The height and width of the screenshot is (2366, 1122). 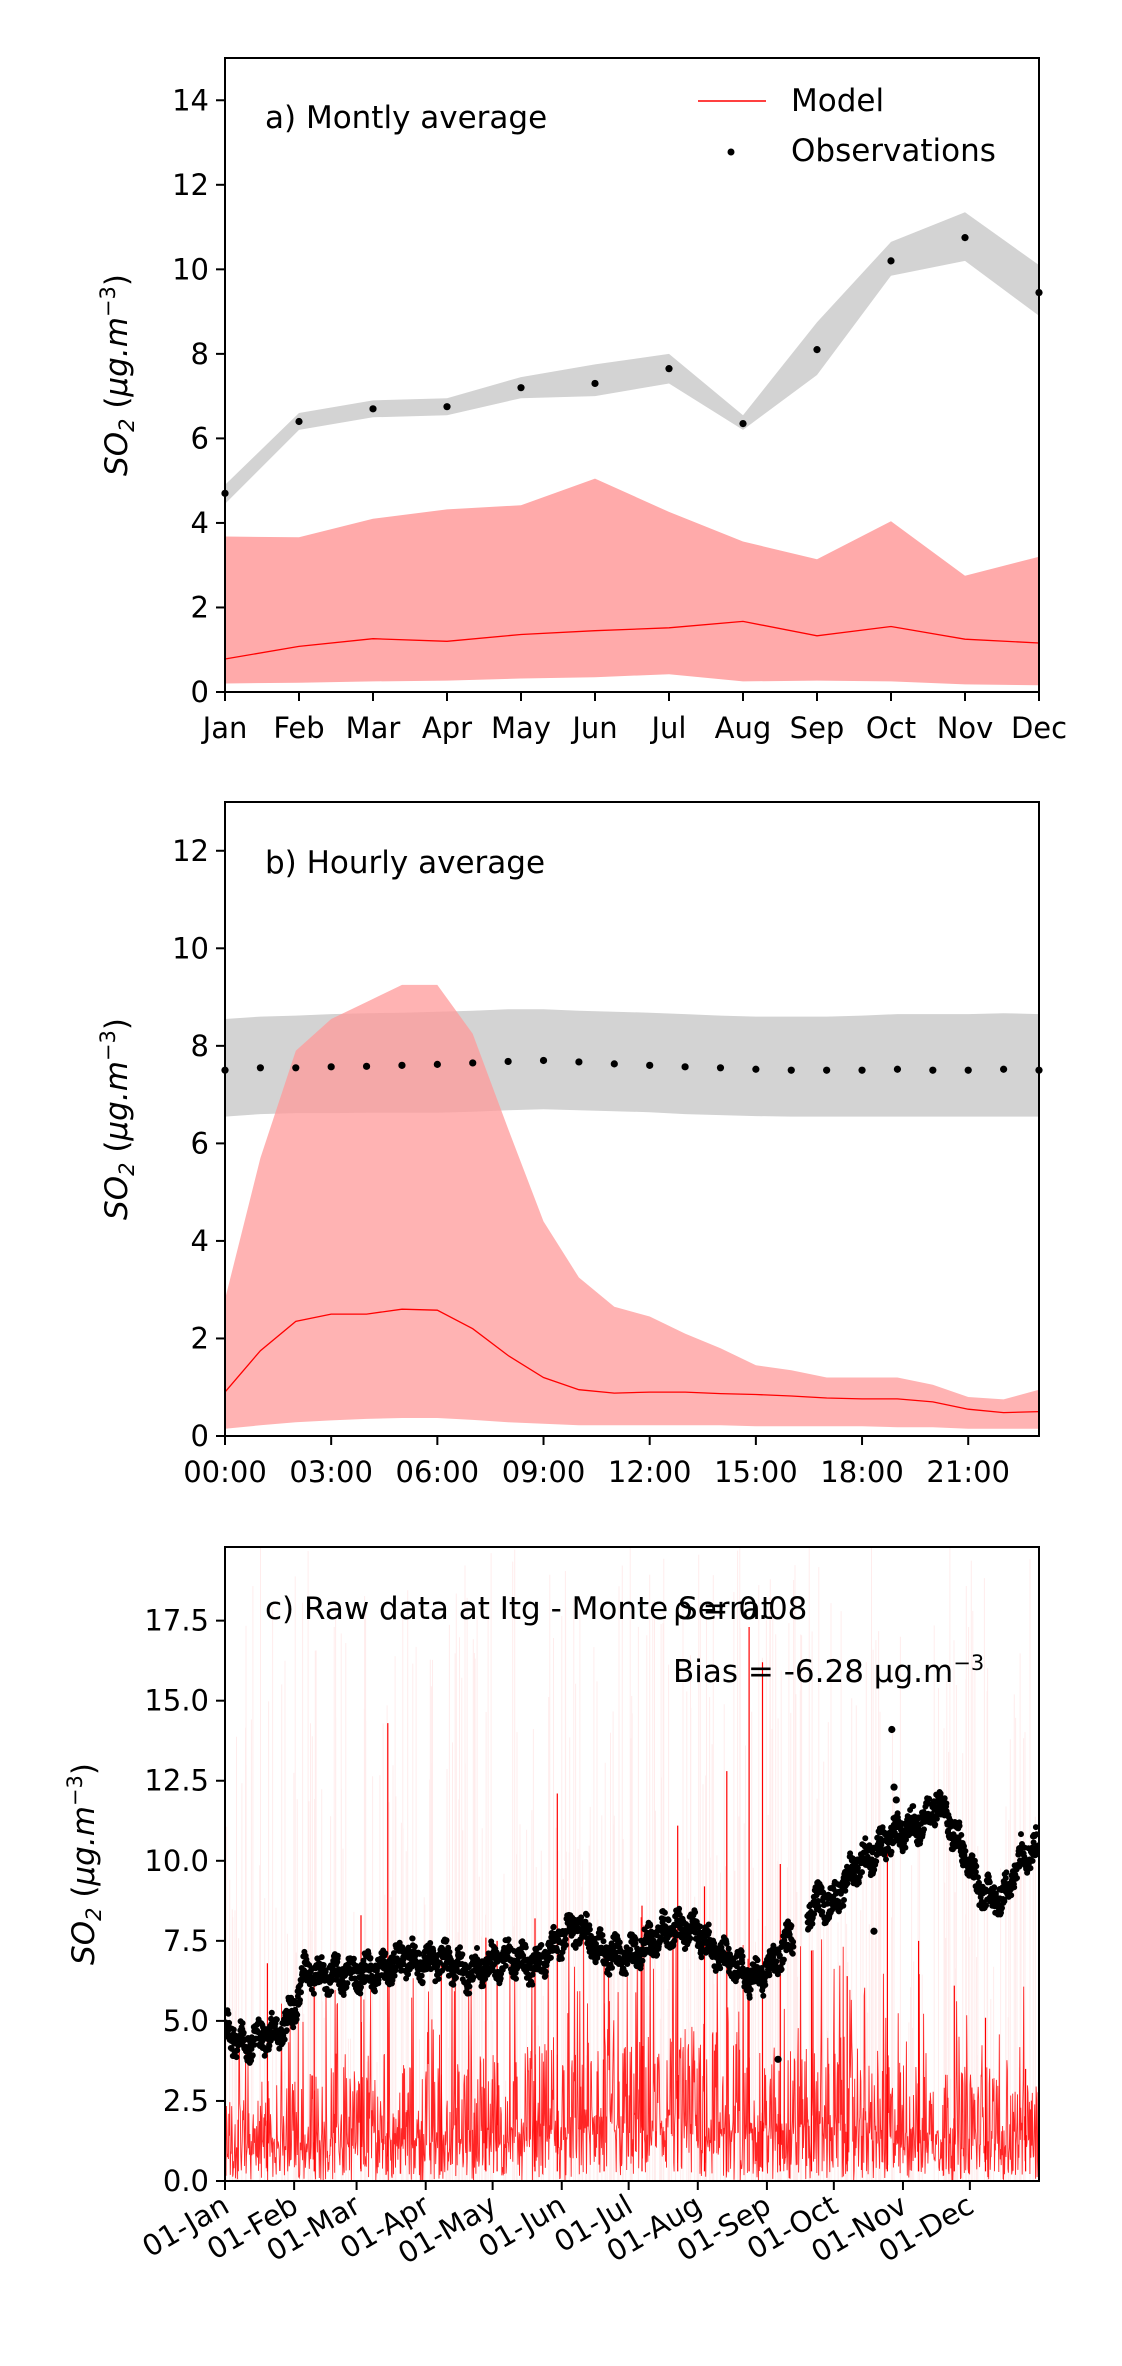 What do you see at coordinates (186, 1941) in the screenshot?
I see `y-tick-label: 7.5` at bounding box center [186, 1941].